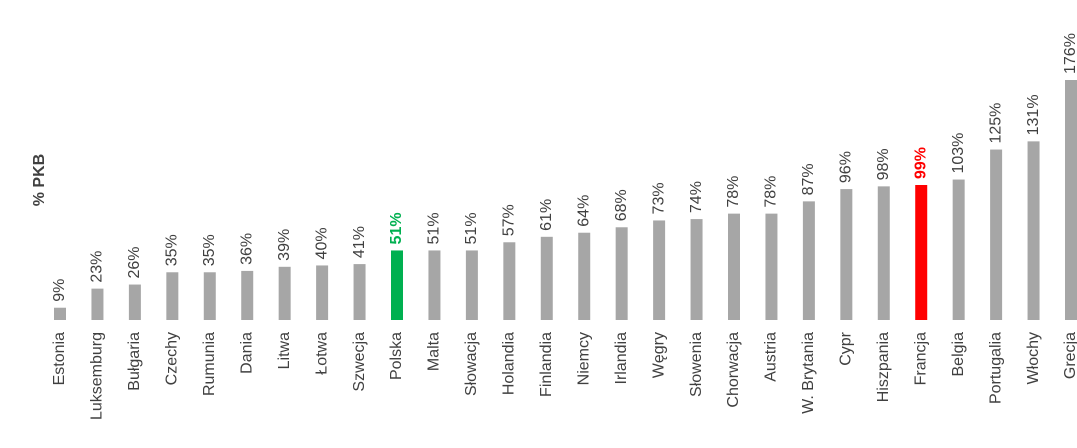  I want to click on x-tick-label: Bułgaria, so click(134, 361).